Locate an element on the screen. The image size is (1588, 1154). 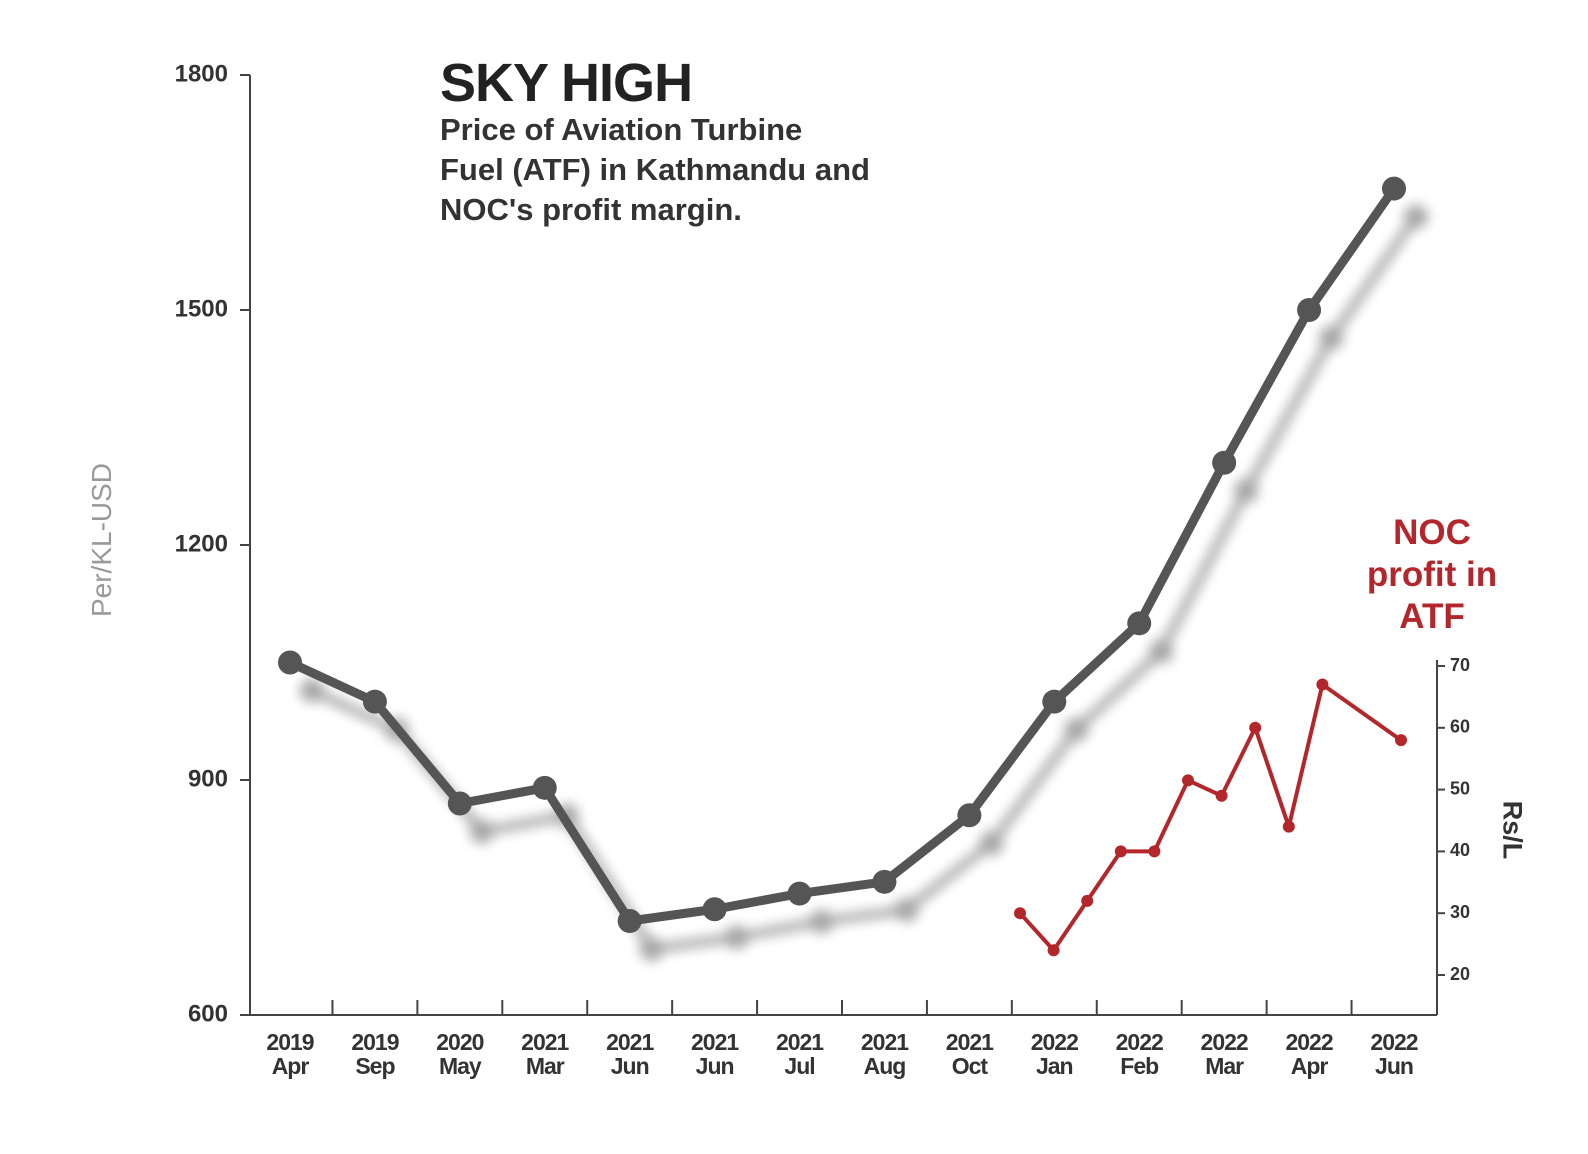
series-line is located at coordinates (1210, 817).